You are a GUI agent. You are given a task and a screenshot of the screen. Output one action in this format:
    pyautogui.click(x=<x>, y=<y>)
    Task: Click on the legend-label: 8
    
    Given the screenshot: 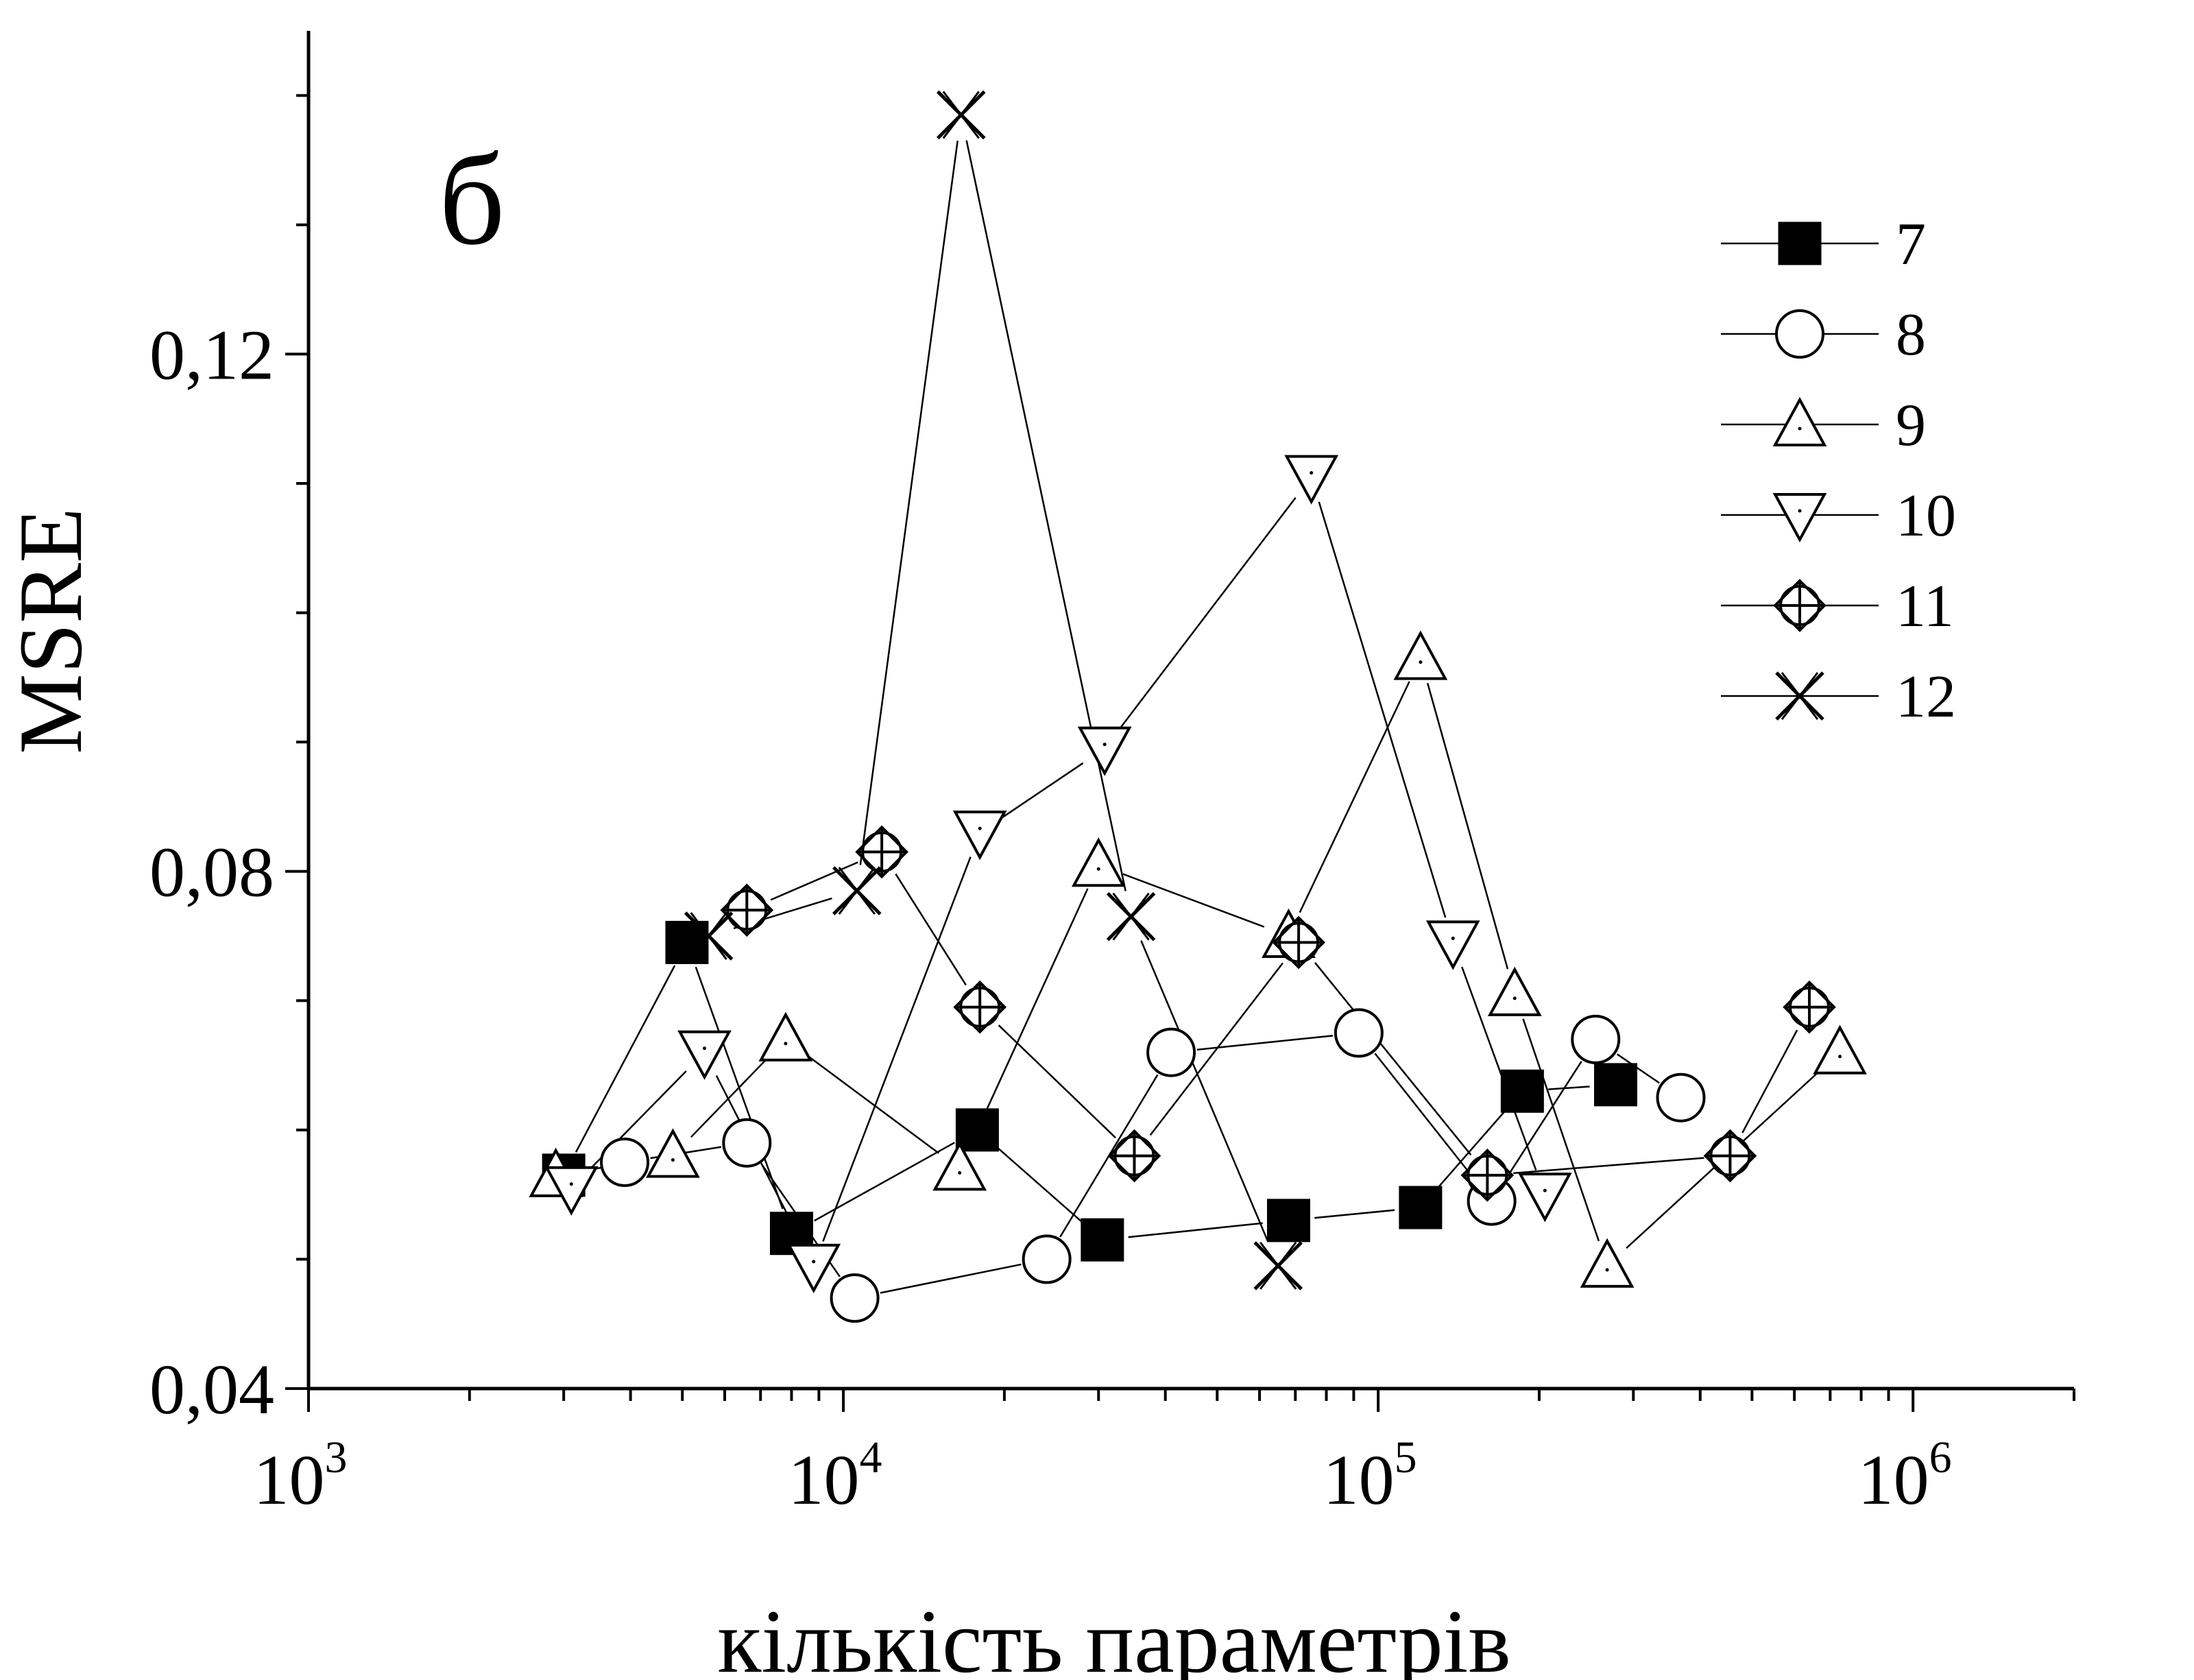 What is the action you would take?
    pyautogui.click(x=1911, y=335)
    